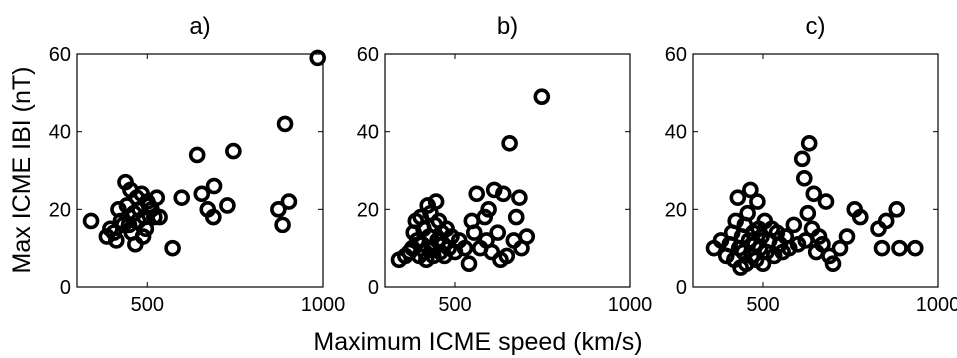 This screenshot has height=358, width=957. What do you see at coordinates (477, 342) in the screenshot?
I see `x-axis-label: Maximum ICME speed (km/s)` at bounding box center [477, 342].